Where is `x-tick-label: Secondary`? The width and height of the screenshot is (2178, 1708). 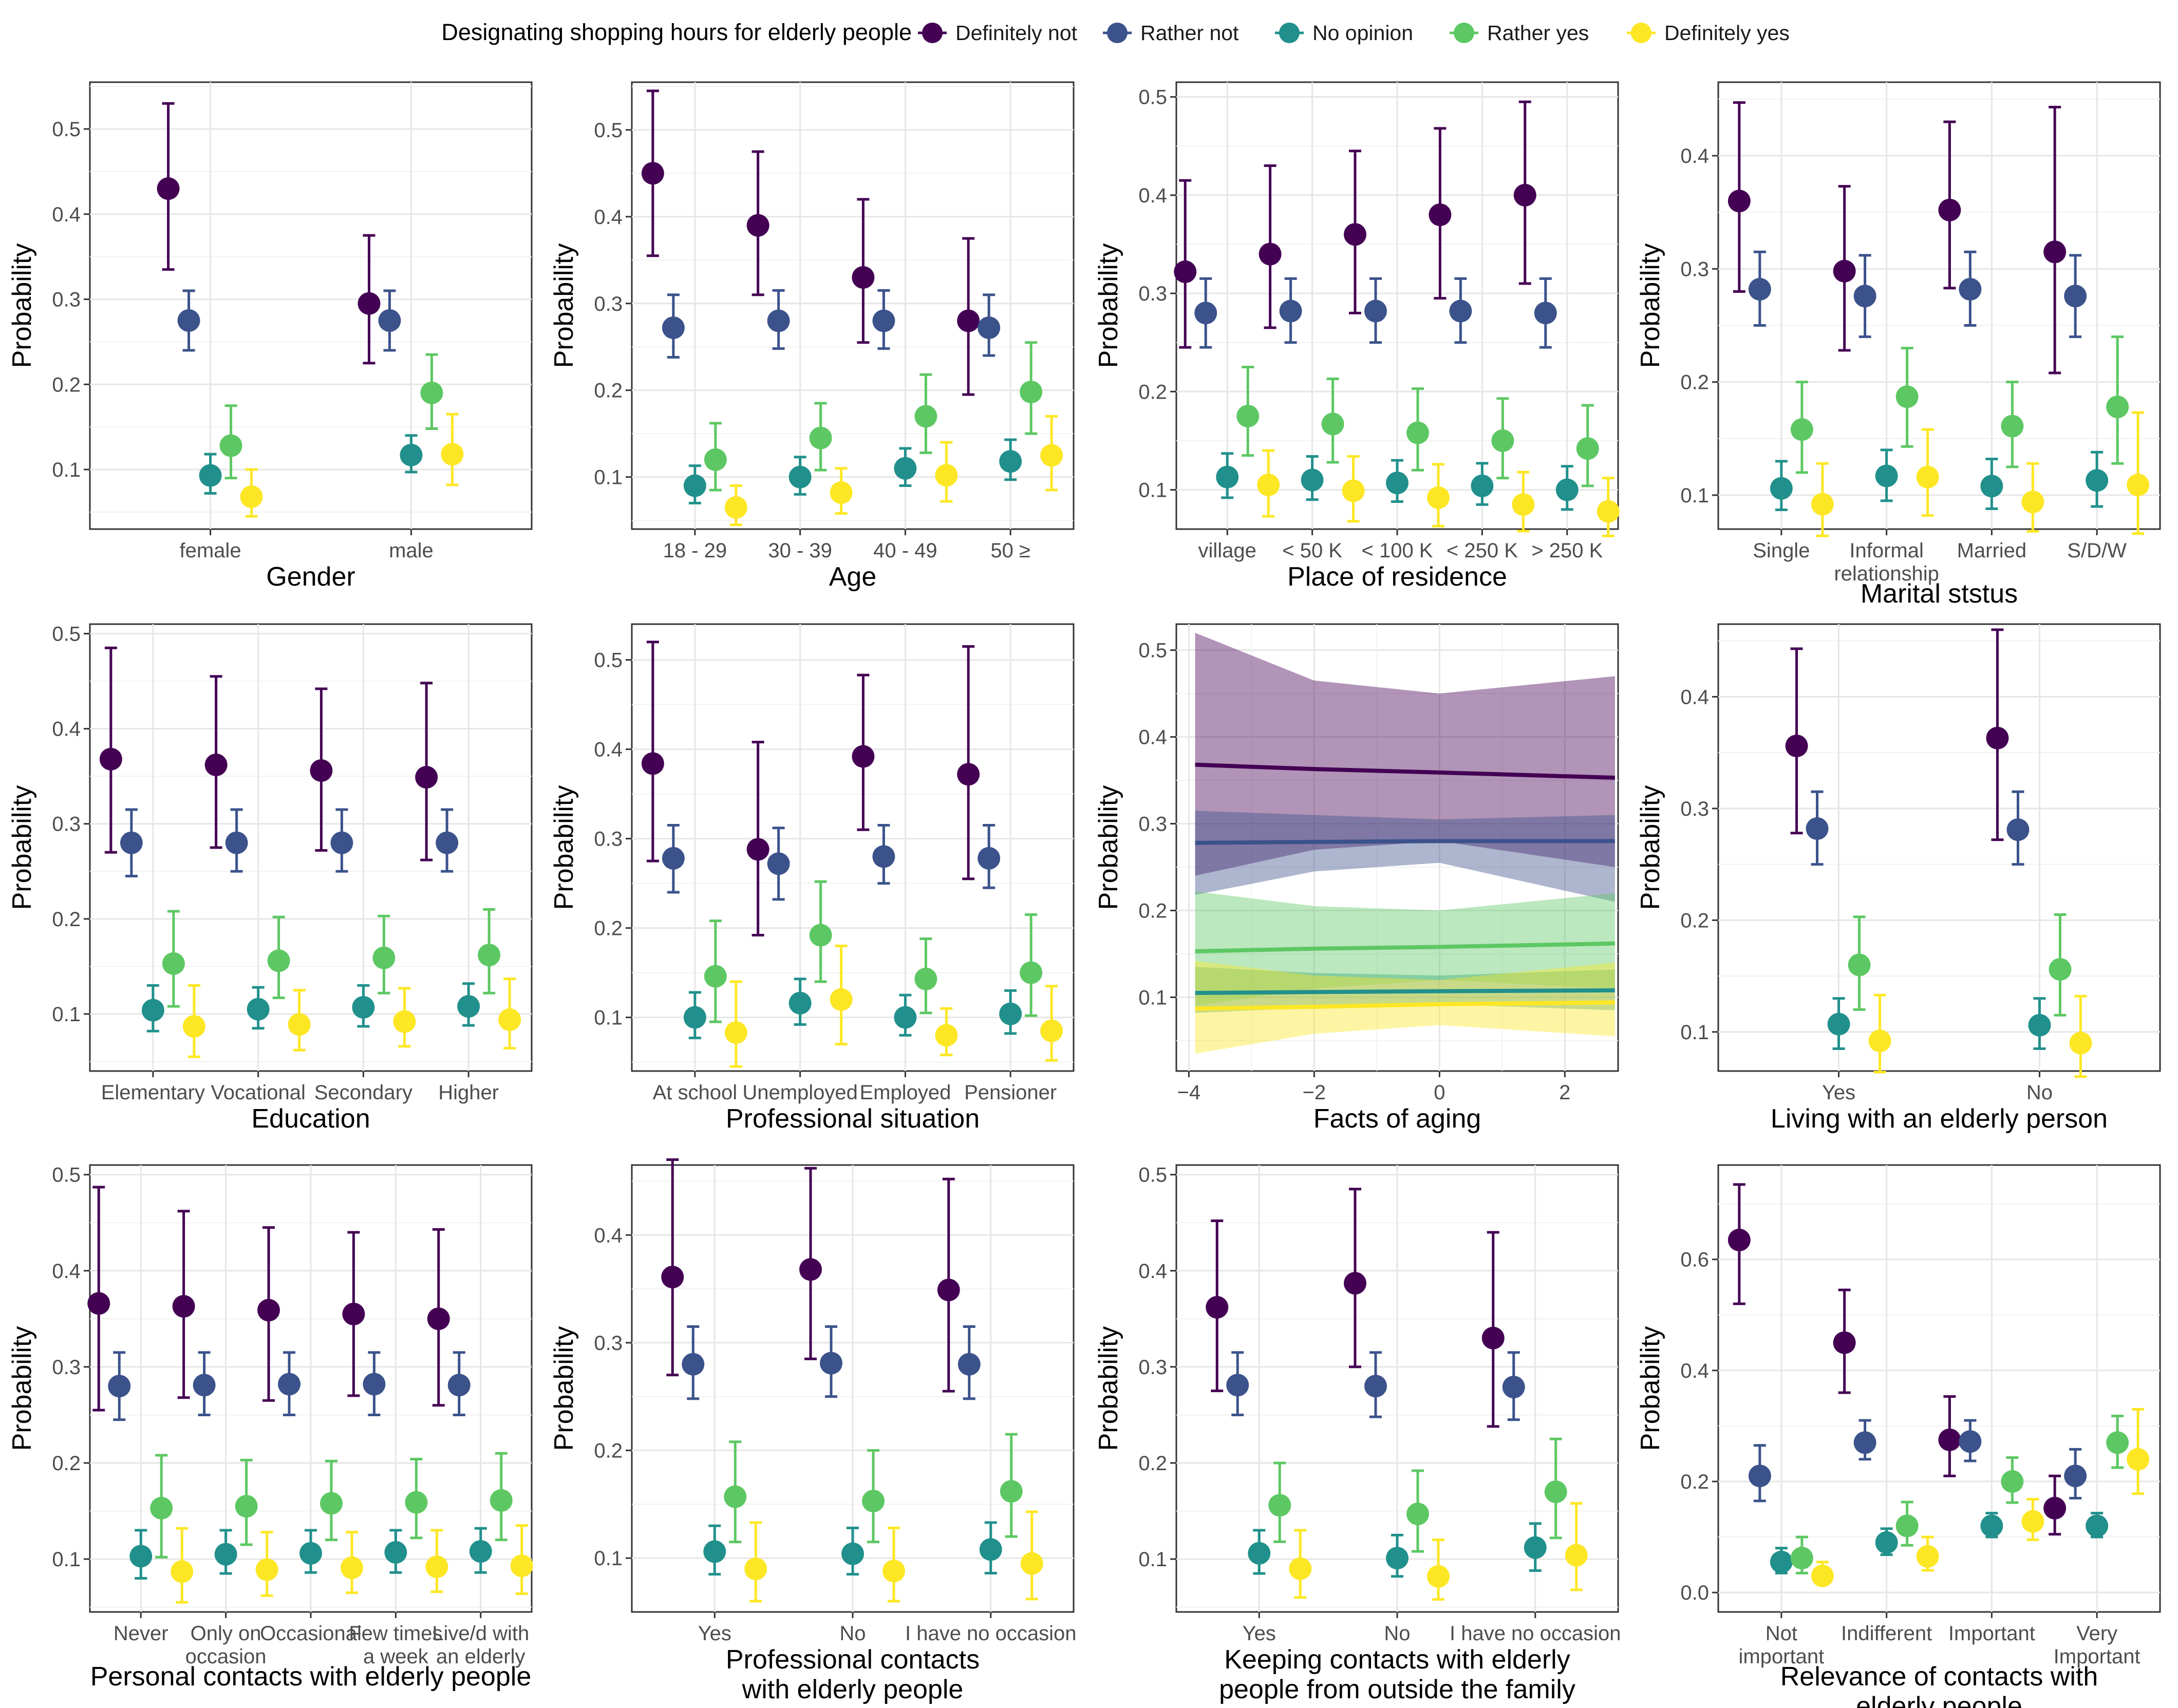
x-tick-label: Secondary is located at coordinates (363, 1092).